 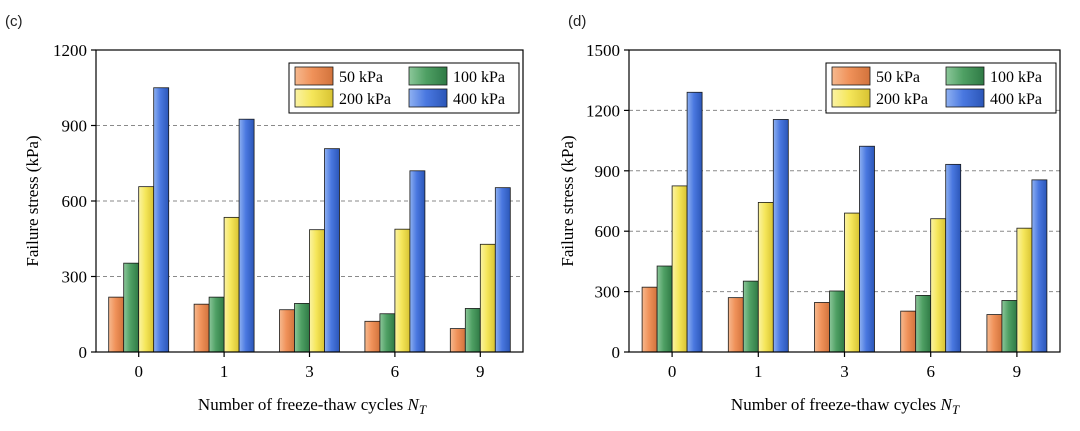 What do you see at coordinates (603, 50) in the screenshot?
I see `y-tick-label: 1500` at bounding box center [603, 50].